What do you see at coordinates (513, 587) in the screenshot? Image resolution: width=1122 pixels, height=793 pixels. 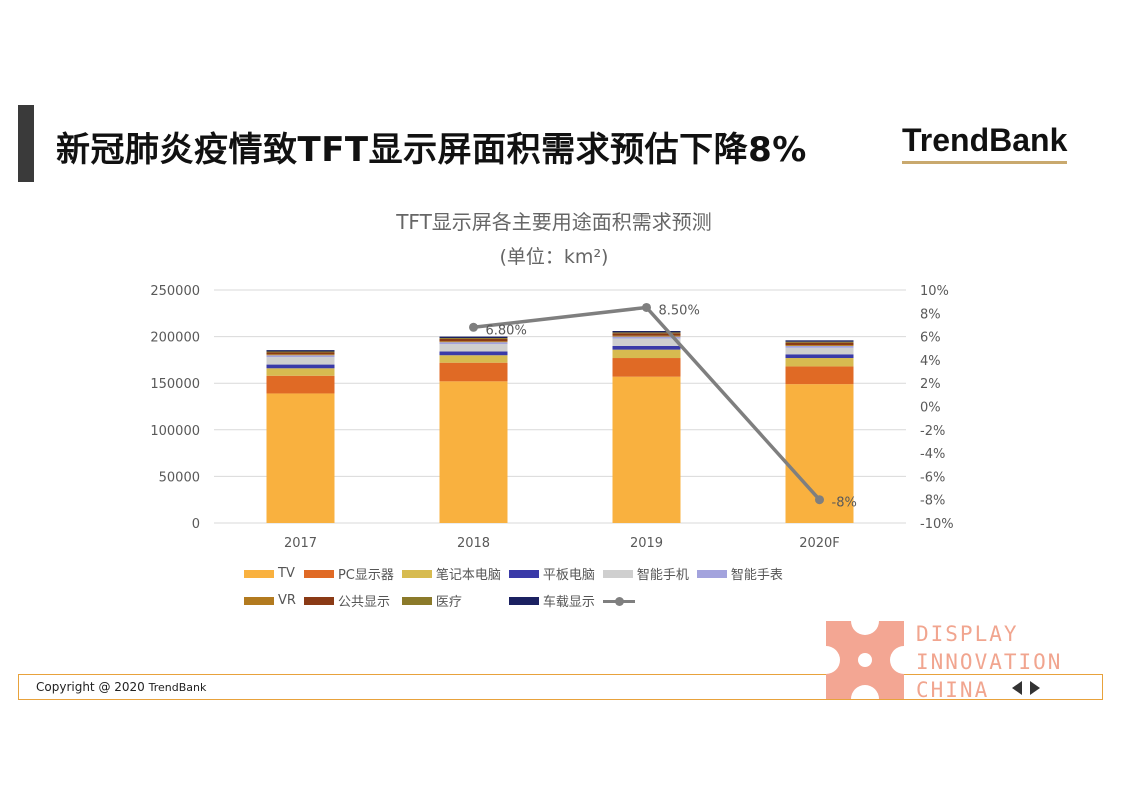 I see `chart-legend: TV PC显示器 笔记本电脑 平板电脑 智能手机 智能手表 VR 公共显示 医疗 车载显示` at bounding box center [513, 587].